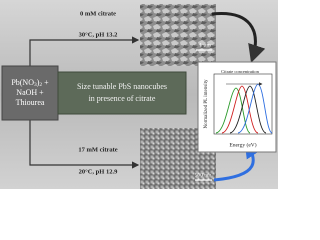 The image size is (320, 240). Describe the element at coordinates (205, 45) in the screenshot. I see `scale-label: 1 µm` at that location.